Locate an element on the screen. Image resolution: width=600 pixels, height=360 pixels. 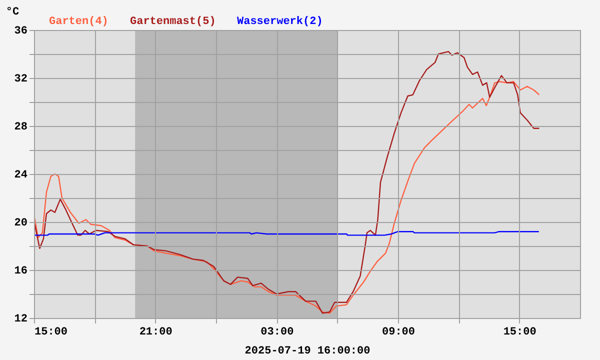
text: Wasserwerk(2) is located at coordinates (280, 22).